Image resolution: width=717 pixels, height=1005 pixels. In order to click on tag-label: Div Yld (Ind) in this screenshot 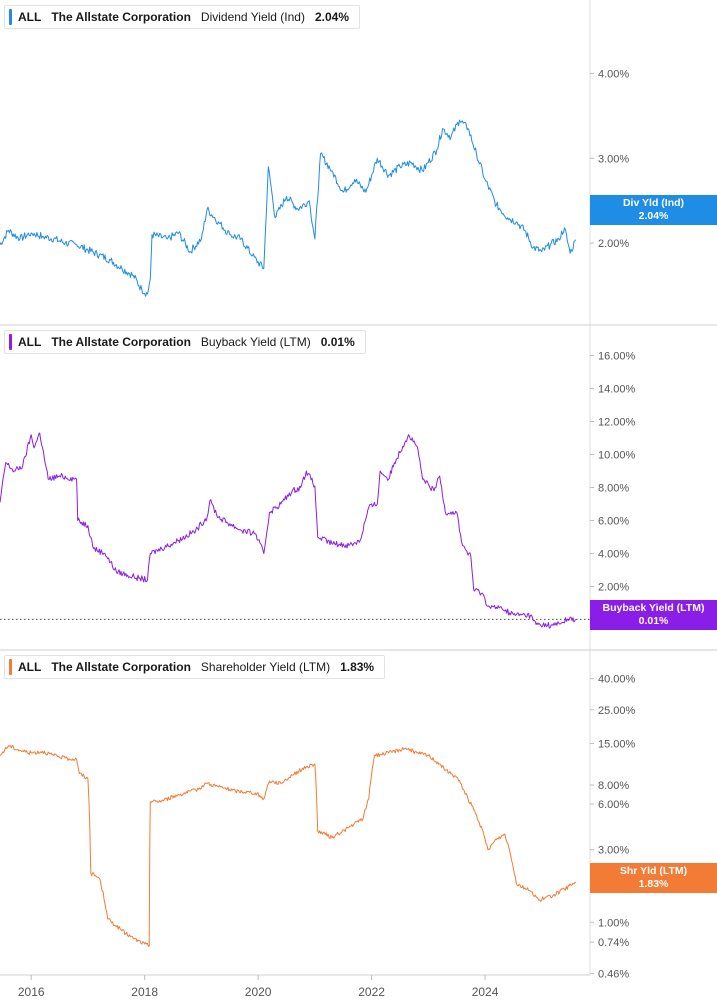, I will do `click(653, 203)`.